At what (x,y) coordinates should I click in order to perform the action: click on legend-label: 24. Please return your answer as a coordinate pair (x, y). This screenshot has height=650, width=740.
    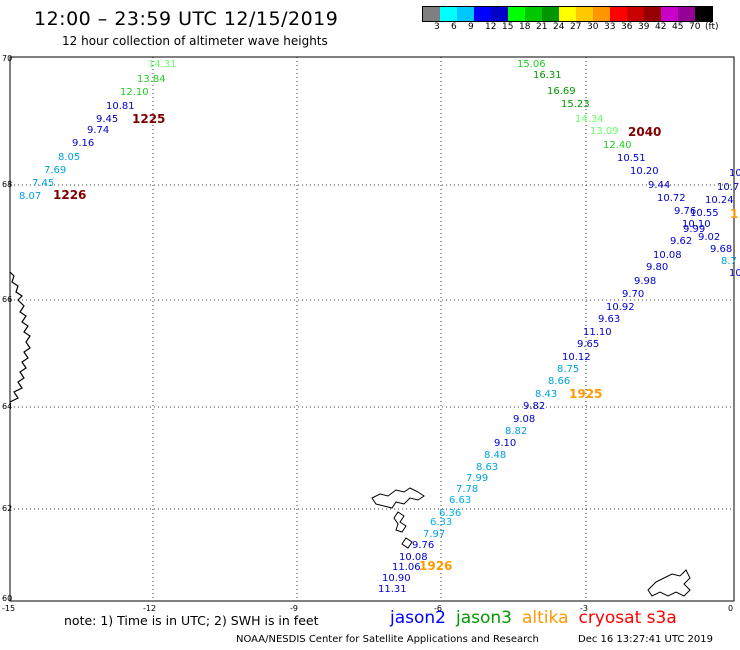
    Looking at the image, I should click on (559, 27).